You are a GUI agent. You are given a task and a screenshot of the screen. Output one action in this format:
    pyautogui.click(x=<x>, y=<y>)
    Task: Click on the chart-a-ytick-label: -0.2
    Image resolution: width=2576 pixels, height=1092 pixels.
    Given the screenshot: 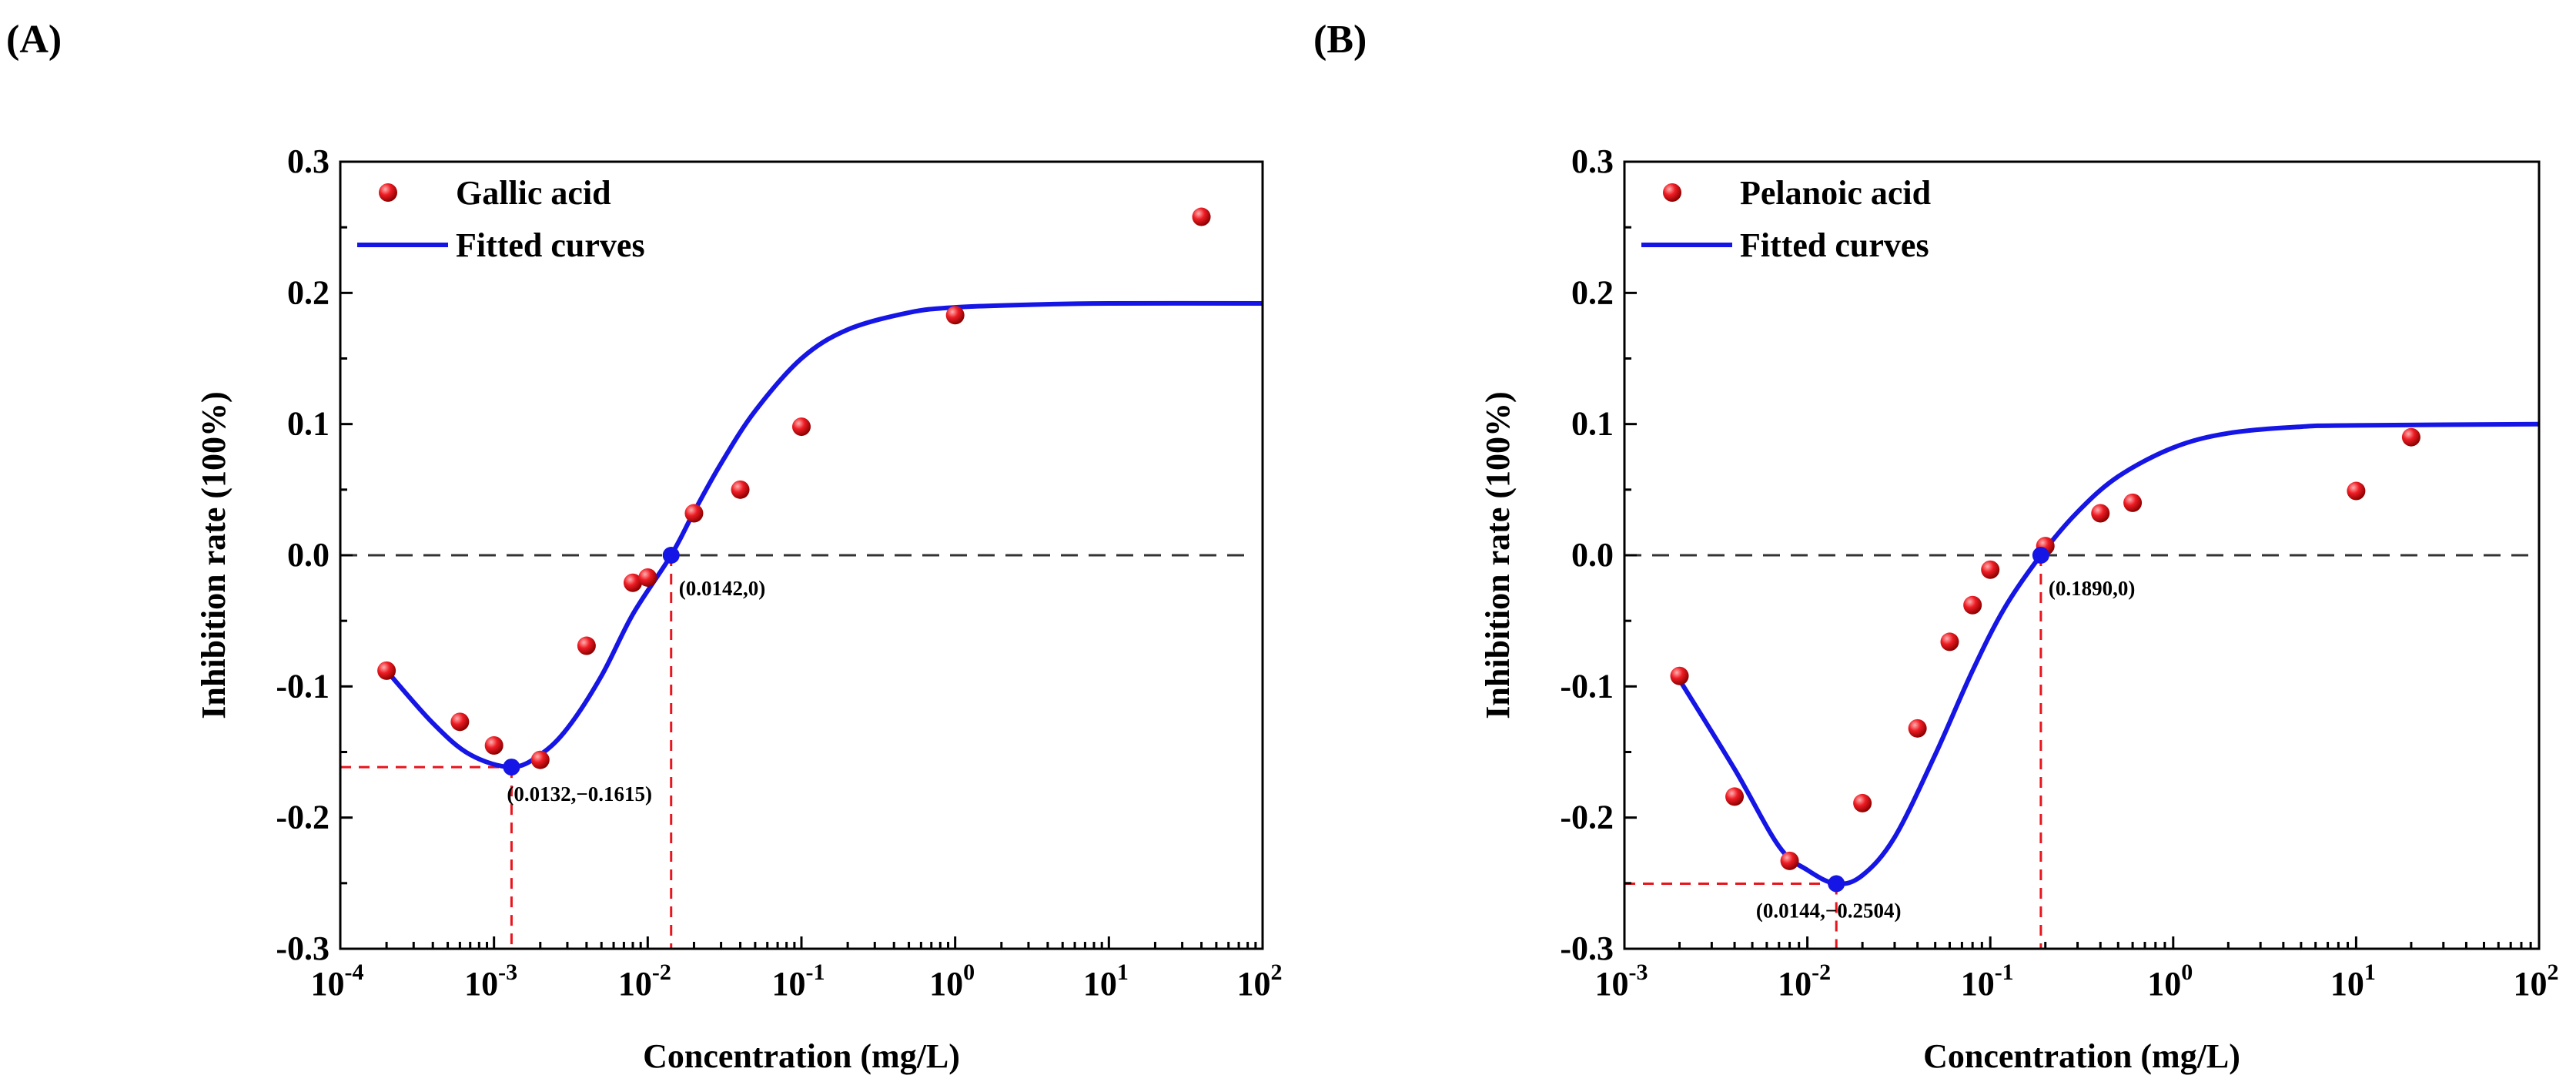 What is the action you would take?
    pyautogui.click(x=303, y=818)
    